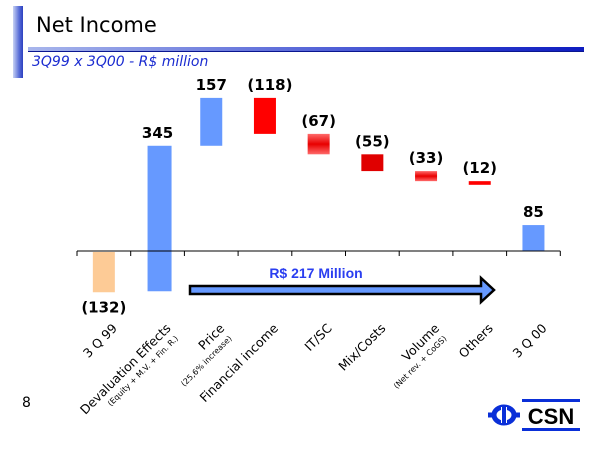 Image resolution: width=600 pixels, height=450 pixels. I want to click on value-label: (118), so click(269, 85).